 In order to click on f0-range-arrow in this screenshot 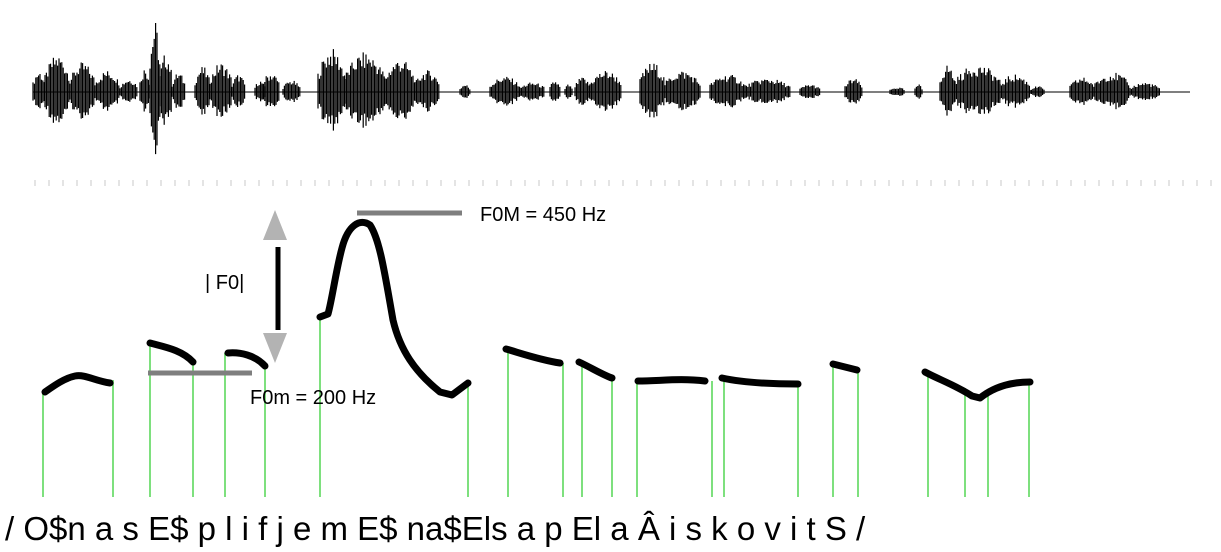, I will do `click(275, 286)`.